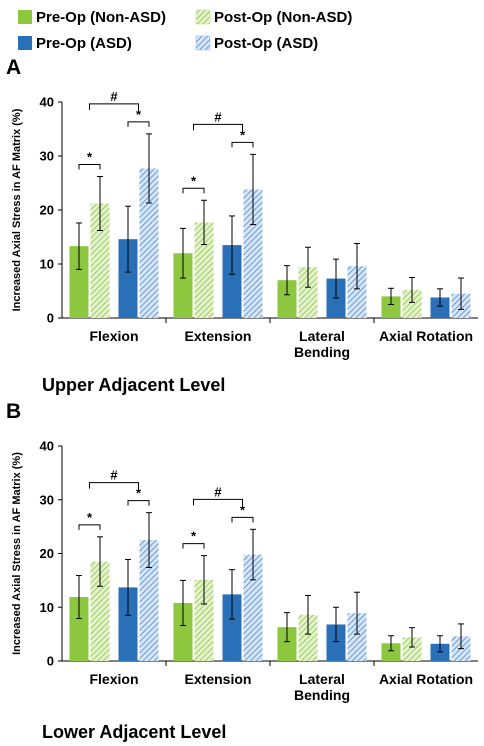 The image size is (484, 746). What do you see at coordinates (283, 17) in the screenshot?
I see `legend-label: Post-Op (Non-ASD)` at bounding box center [283, 17].